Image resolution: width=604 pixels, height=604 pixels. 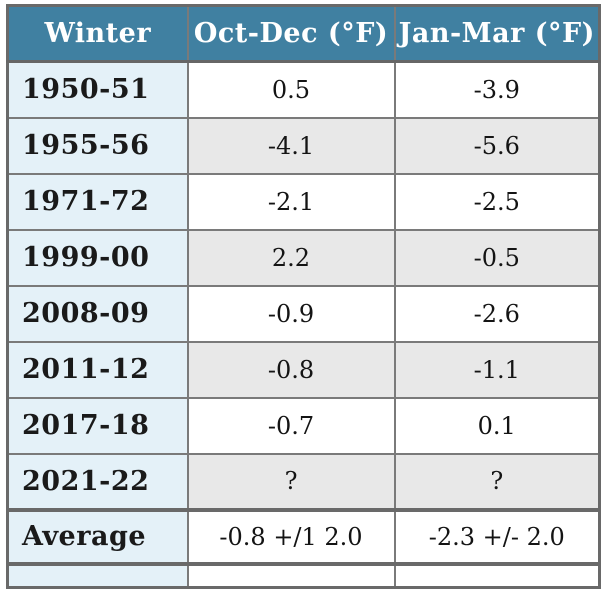 I want to click on jan-mar-cell: -2.5, so click(x=497, y=201).